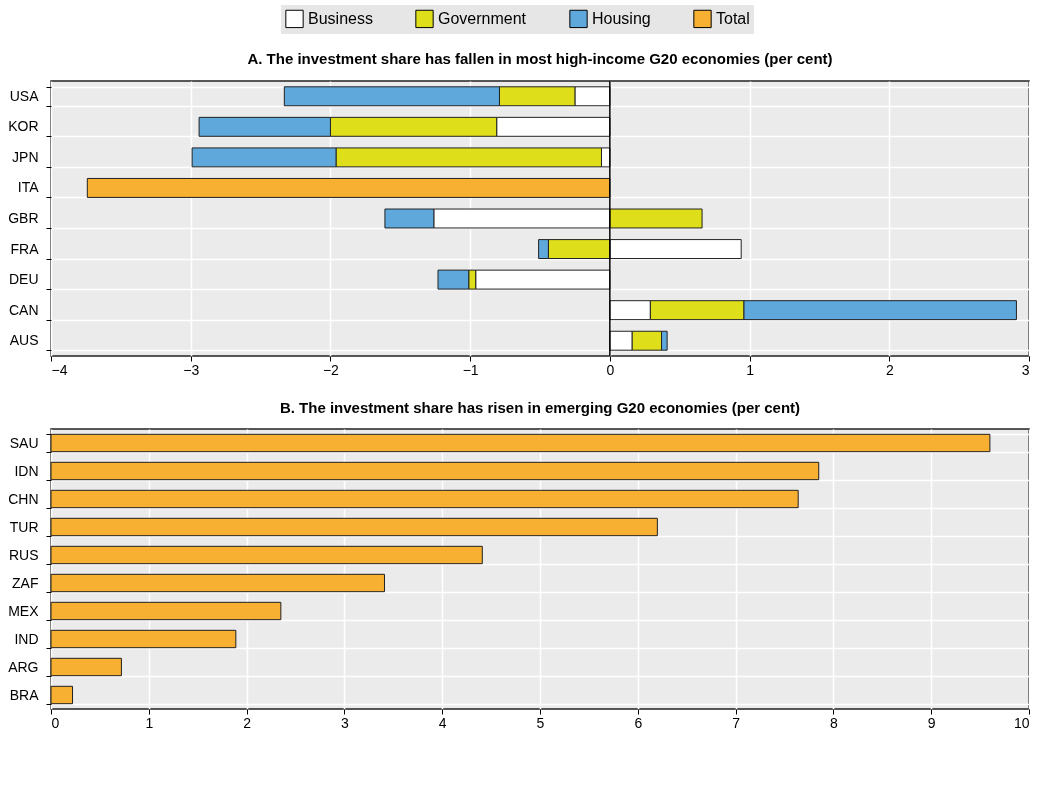 The height and width of the screenshot is (786, 1049). I want to click on chart-title: B. The investment share has risen in emerging G20 economies (per cent), so click(540, 407).